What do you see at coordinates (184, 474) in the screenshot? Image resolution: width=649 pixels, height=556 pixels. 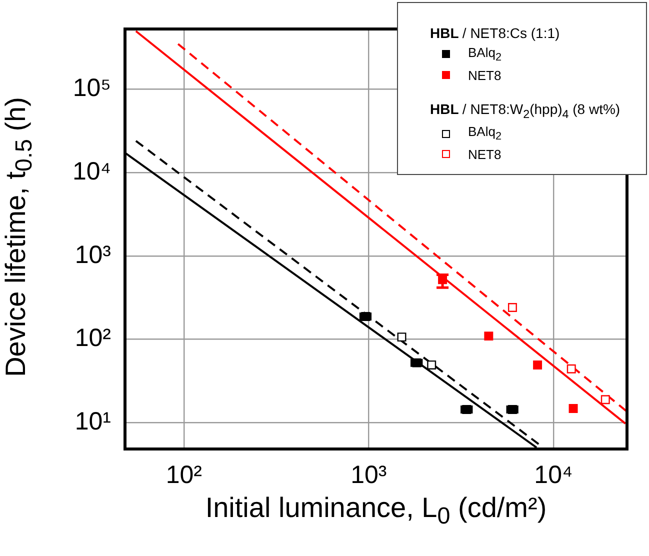 I see `x-tick-label: 10²` at bounding box center [184, 474].